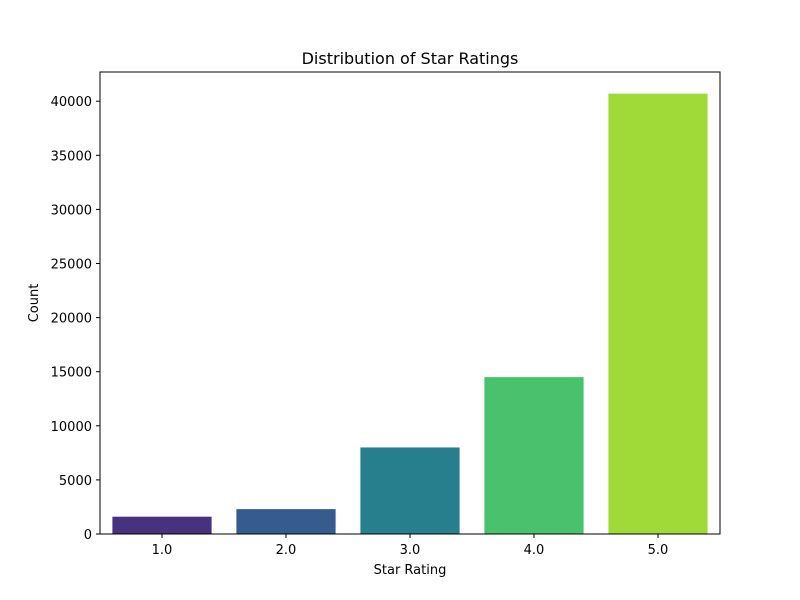 This screenshot has width=800, height=600. Describe the element at coordinates (75, 481) in the screenshot. I see `y-tick-label: 5000` at that location.